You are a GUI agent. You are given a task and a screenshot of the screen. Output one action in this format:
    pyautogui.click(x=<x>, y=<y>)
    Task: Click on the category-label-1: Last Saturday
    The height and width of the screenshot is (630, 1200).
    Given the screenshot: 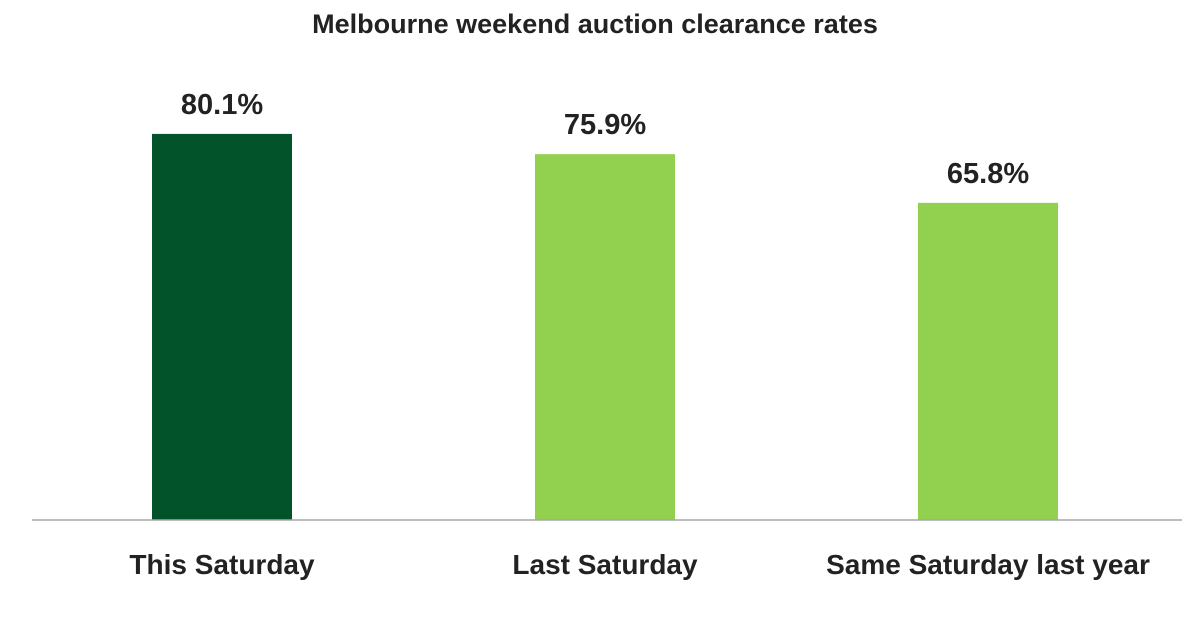 What is the action you would take?
    pyautogui.click(x=605, y=564)
    